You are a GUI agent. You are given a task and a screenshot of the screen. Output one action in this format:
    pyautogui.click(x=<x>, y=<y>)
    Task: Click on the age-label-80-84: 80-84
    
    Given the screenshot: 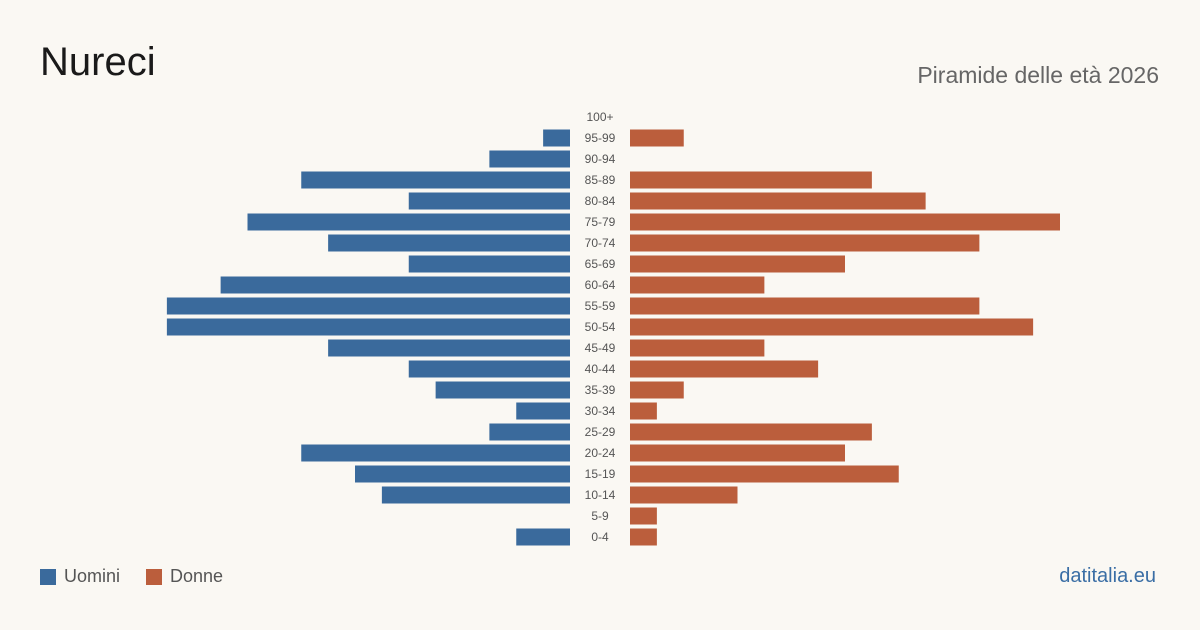 What is the action you would take?
    pyautogui.click(x=600, y=201)
    